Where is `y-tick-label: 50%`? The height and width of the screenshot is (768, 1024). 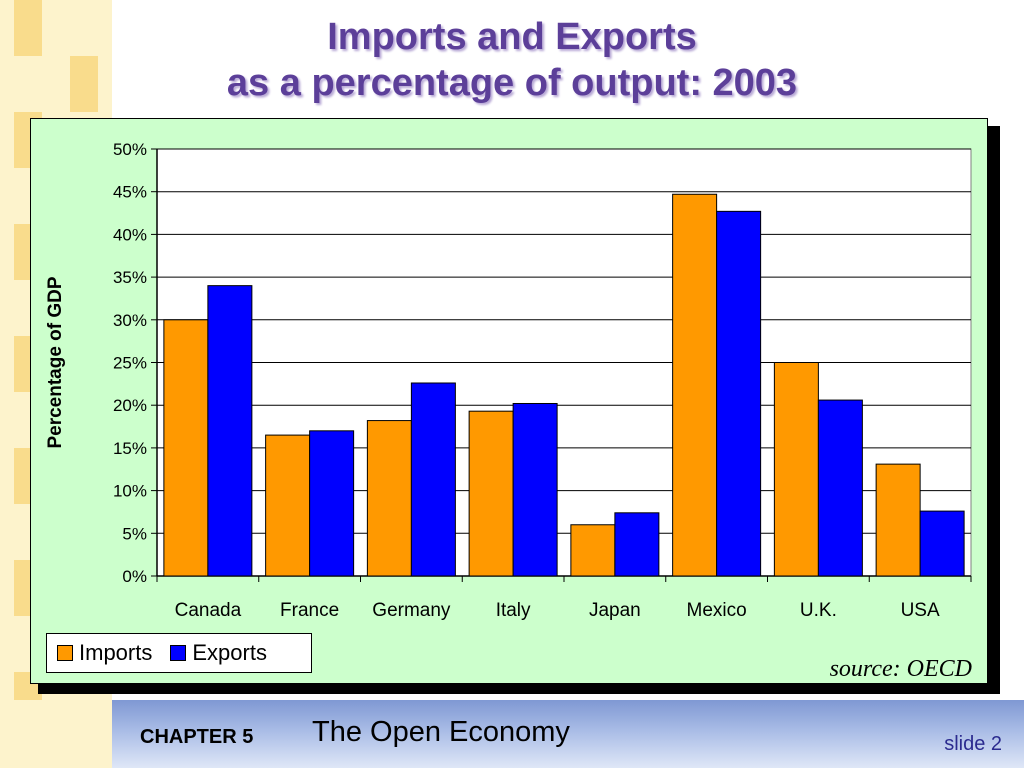
y-tick-label: 50% is located at coordinates (130, 149).